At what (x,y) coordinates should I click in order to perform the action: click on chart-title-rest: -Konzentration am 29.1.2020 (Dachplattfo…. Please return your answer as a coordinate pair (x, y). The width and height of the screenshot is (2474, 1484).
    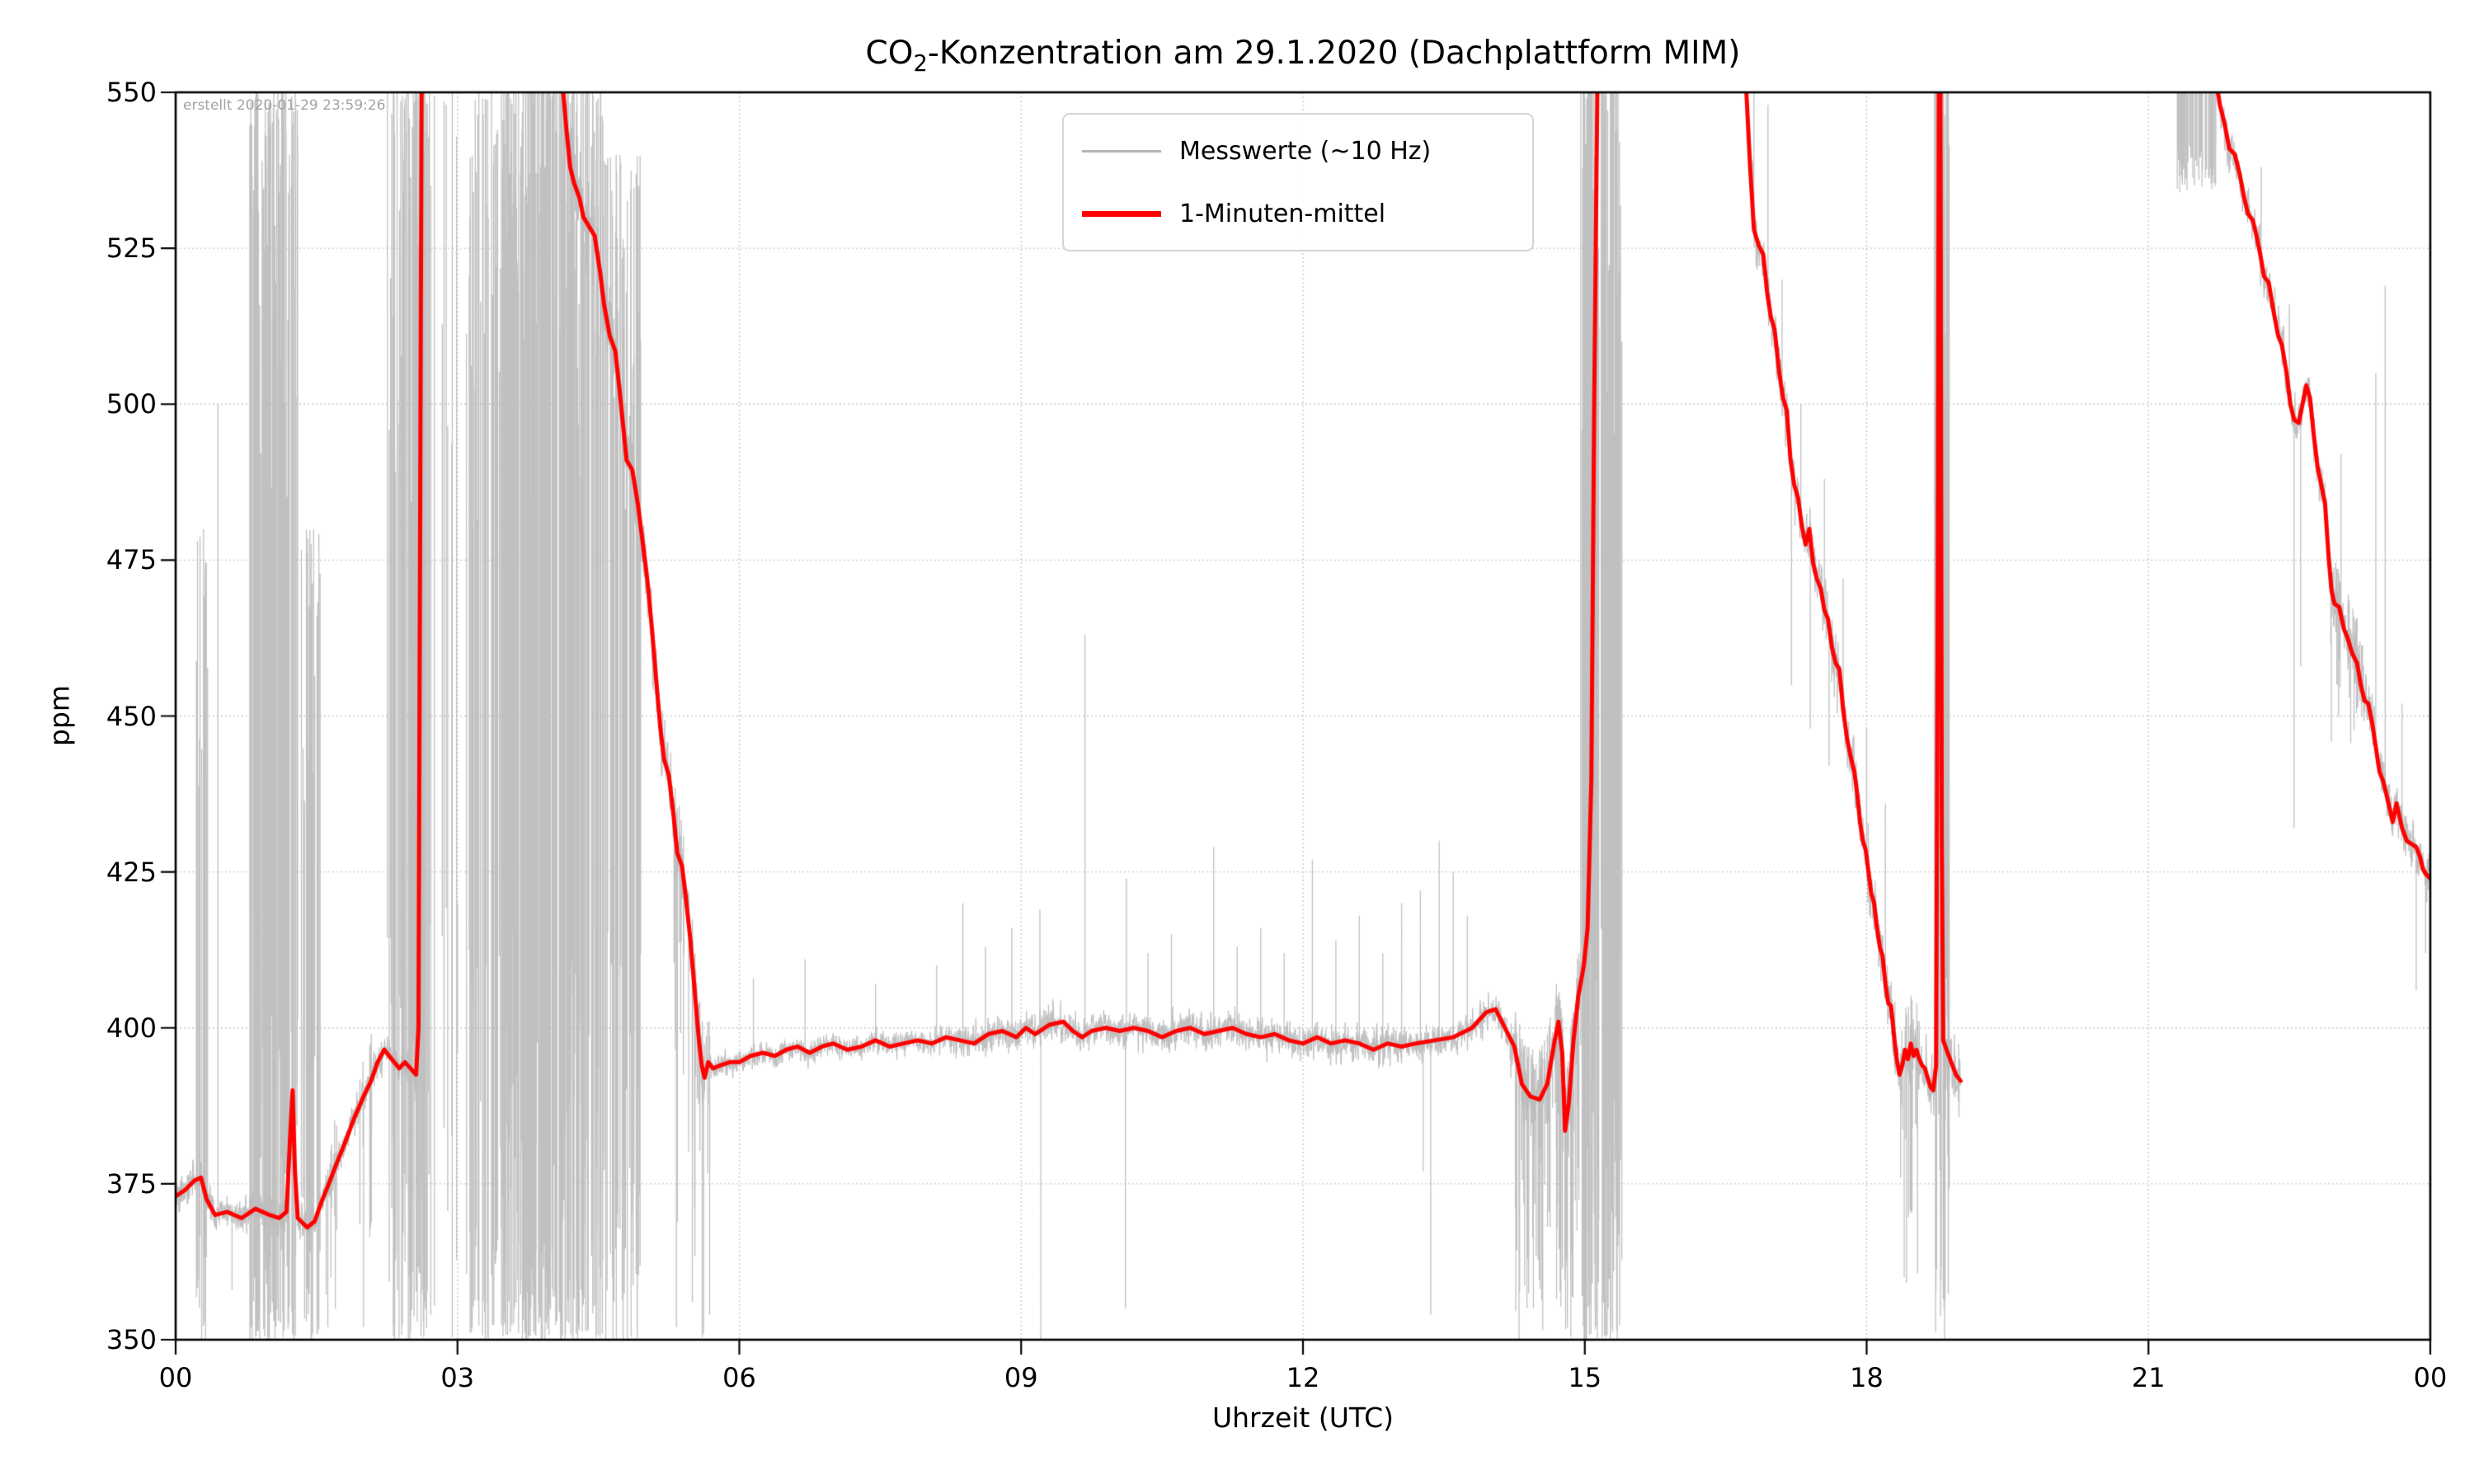
    Looking at the image, I should click on (1334, 54).